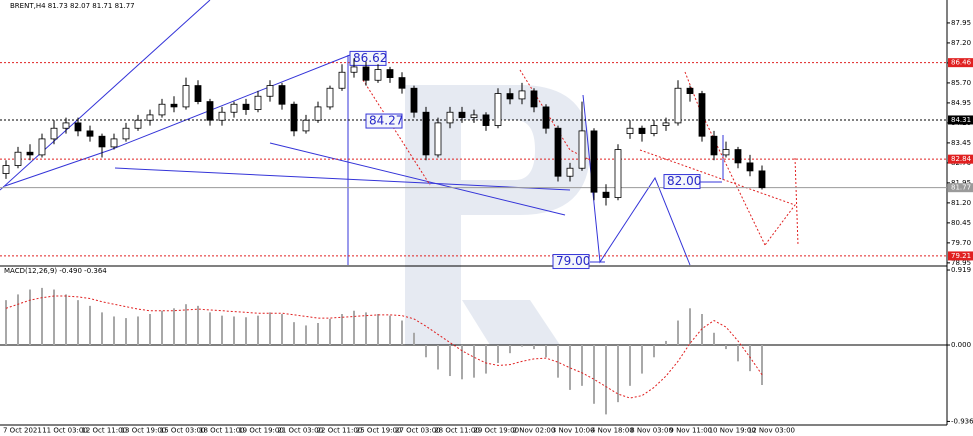 This screenshot has width=973, height=436. Describe the element at coordinates (379, 431) in the screenshot. I see `x-tick-label: 25 Oct 19:00` at that location.